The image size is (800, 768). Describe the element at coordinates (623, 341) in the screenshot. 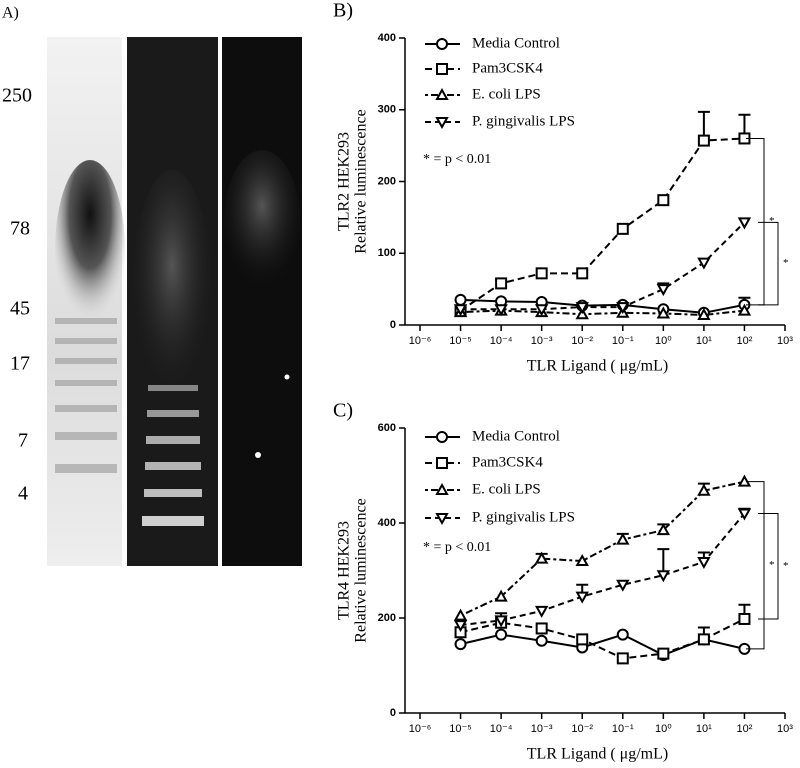

I see `x-tick-label: 10⁻¹` at that location.